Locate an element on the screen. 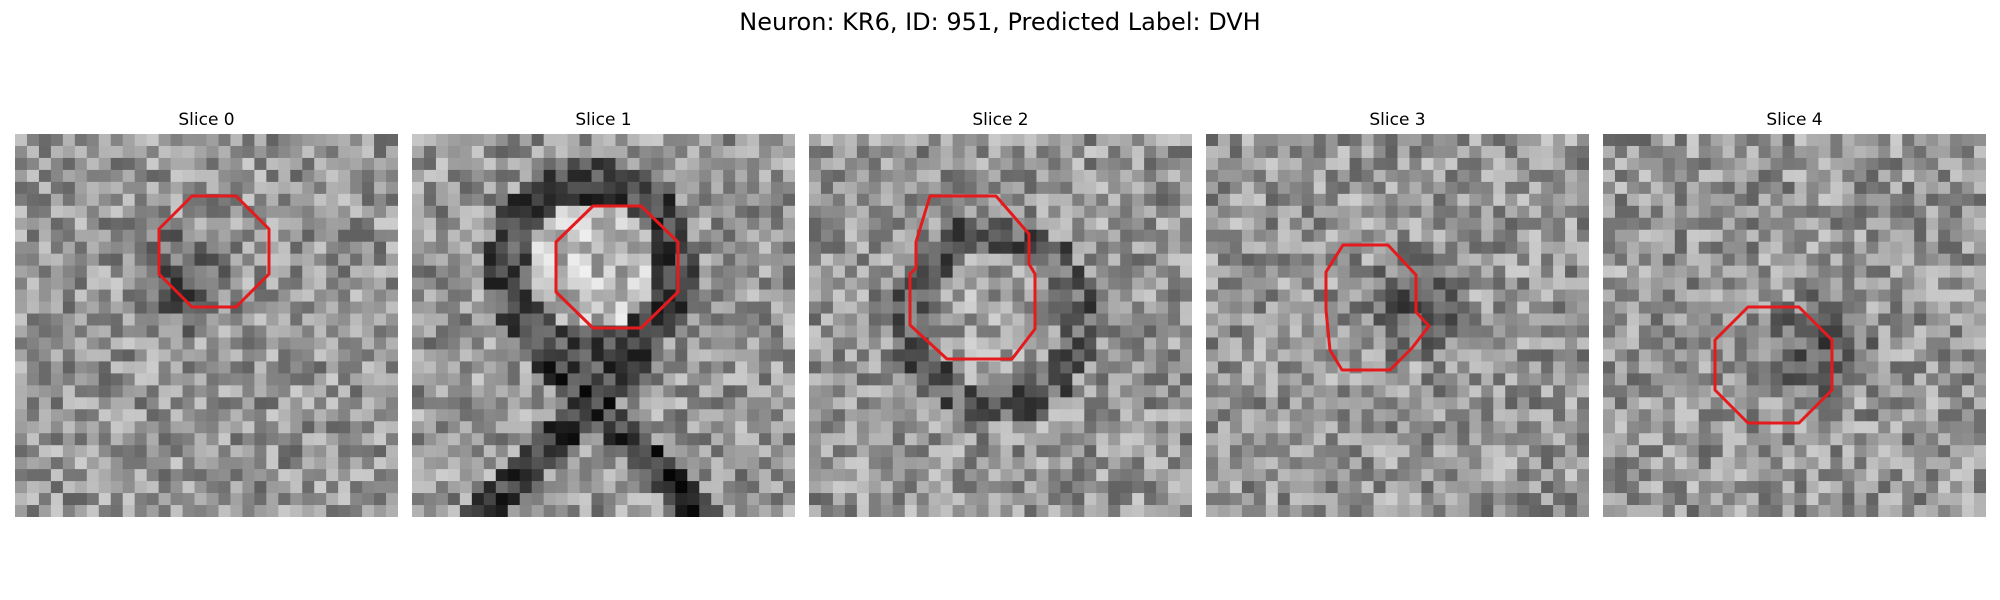  slice-panel-3: Slice 3 is located at coordinates (1397, 312).